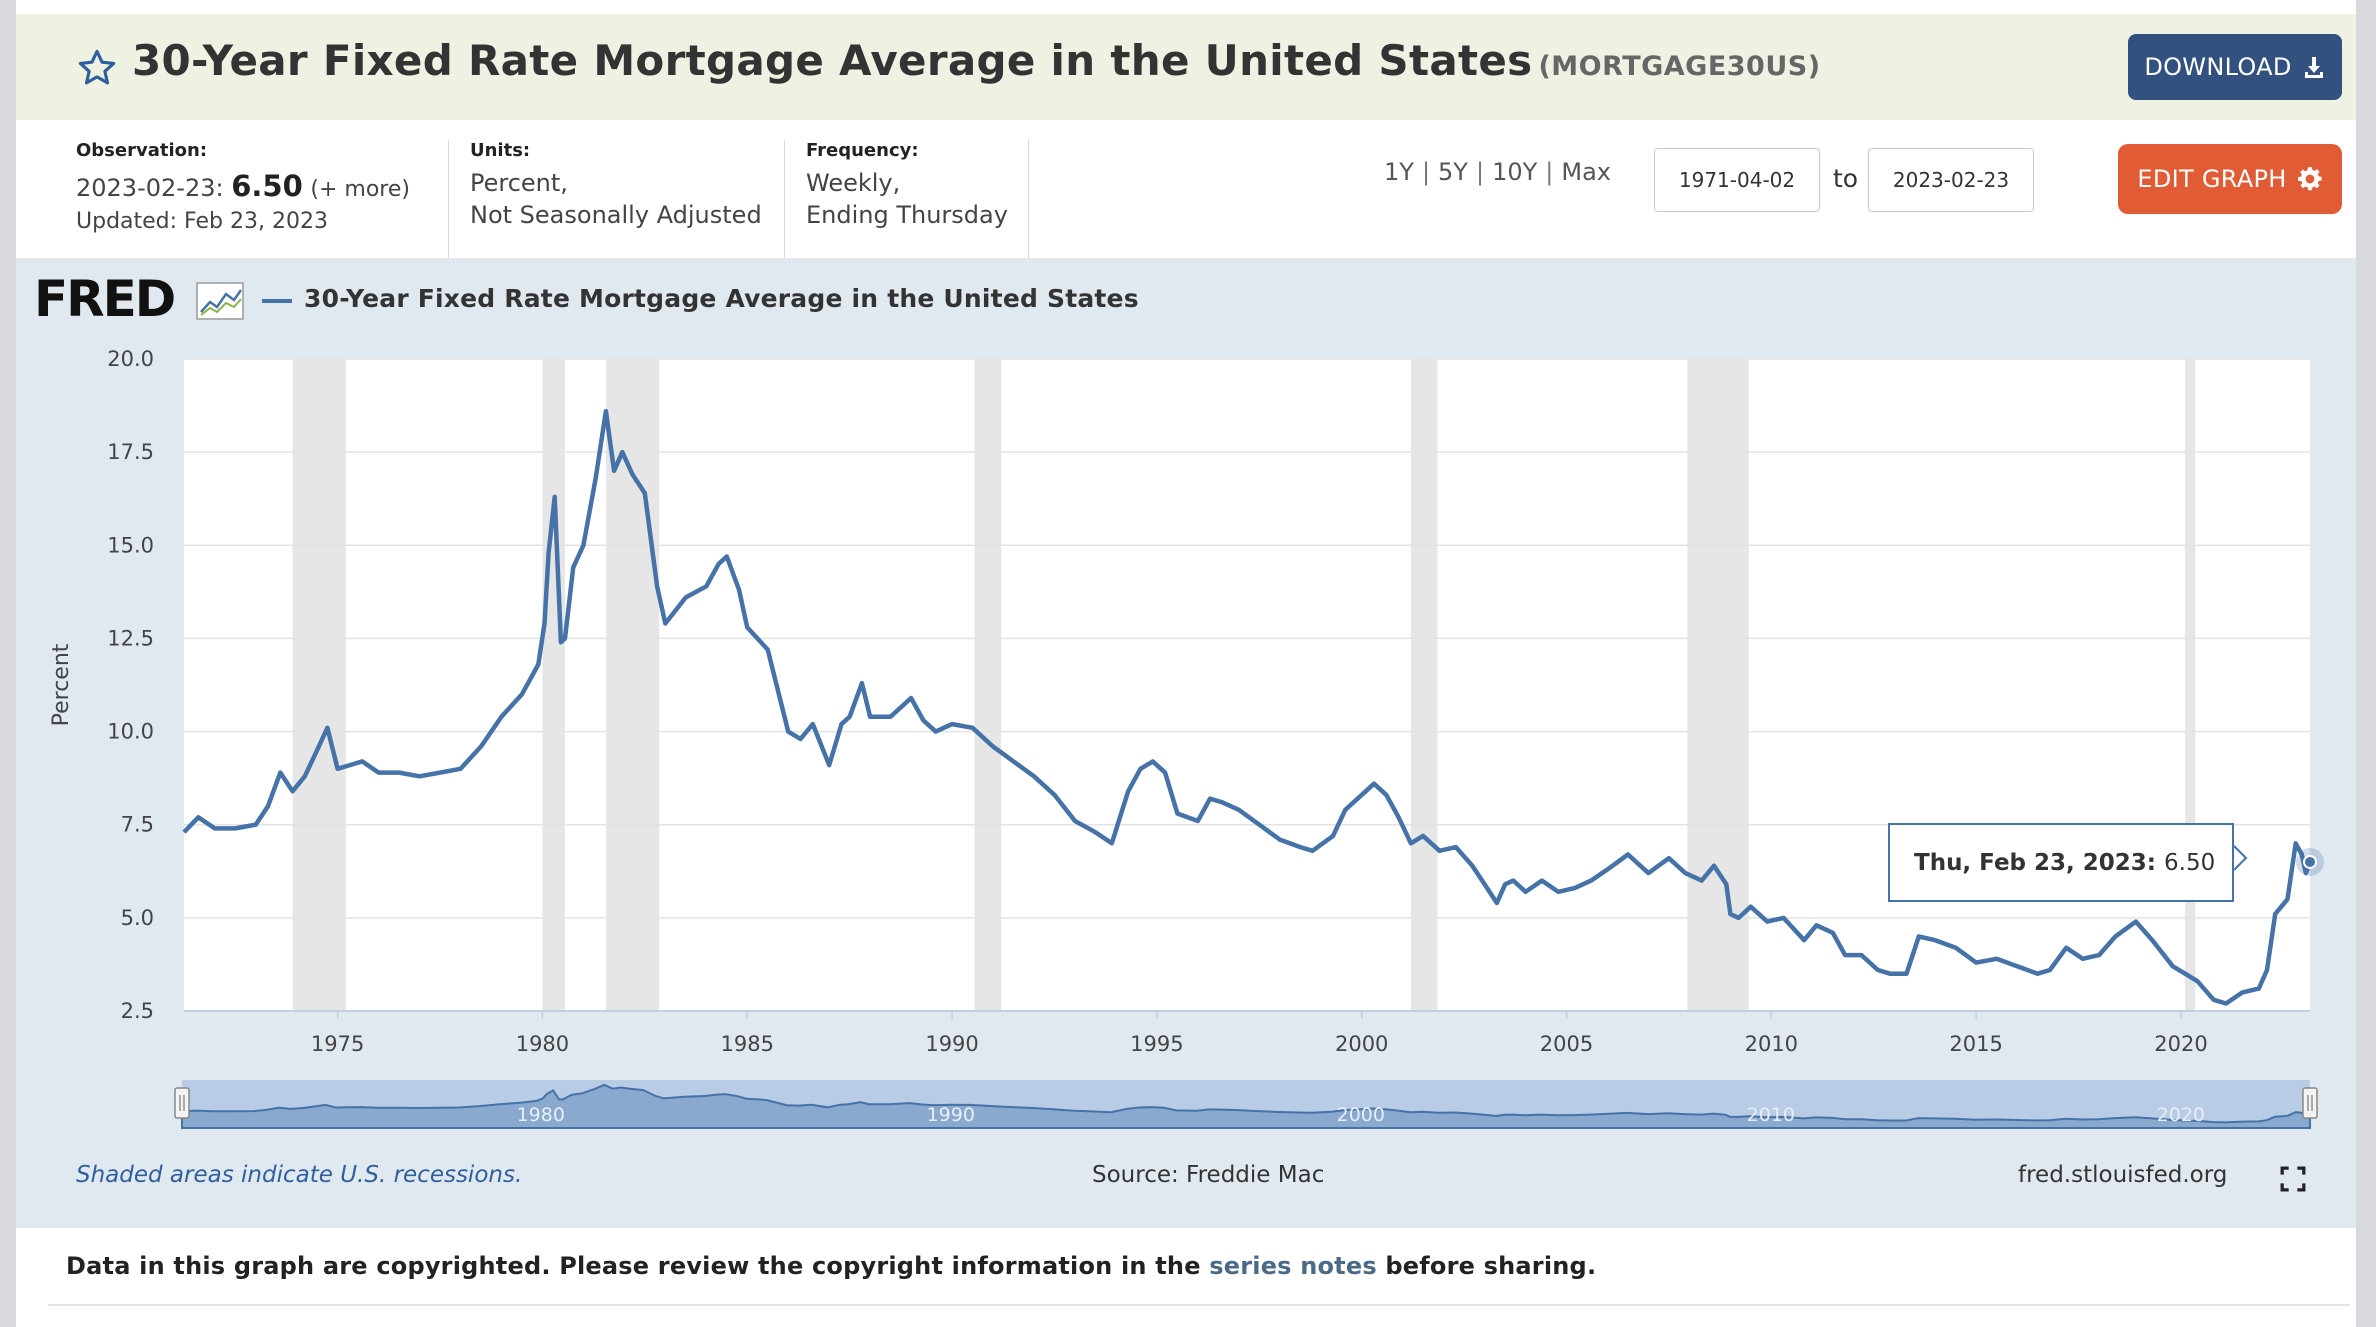 The width and height of the screenshot is (2376, 1327). Describe the element at coordinates (130, 732) in the screenshot. I see `y-tick-label: 10.0` at that location.